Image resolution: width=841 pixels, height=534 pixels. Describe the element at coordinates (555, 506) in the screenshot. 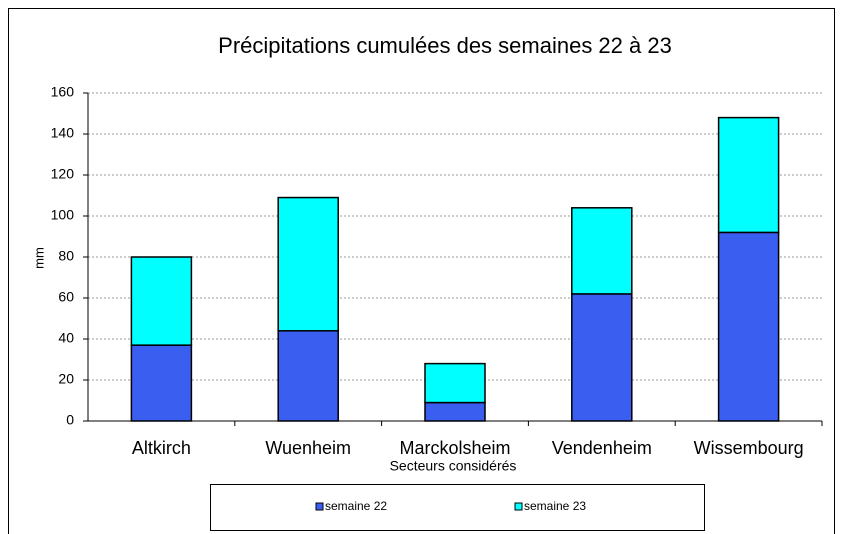

I see `legend-label: semaine 23` at that location.